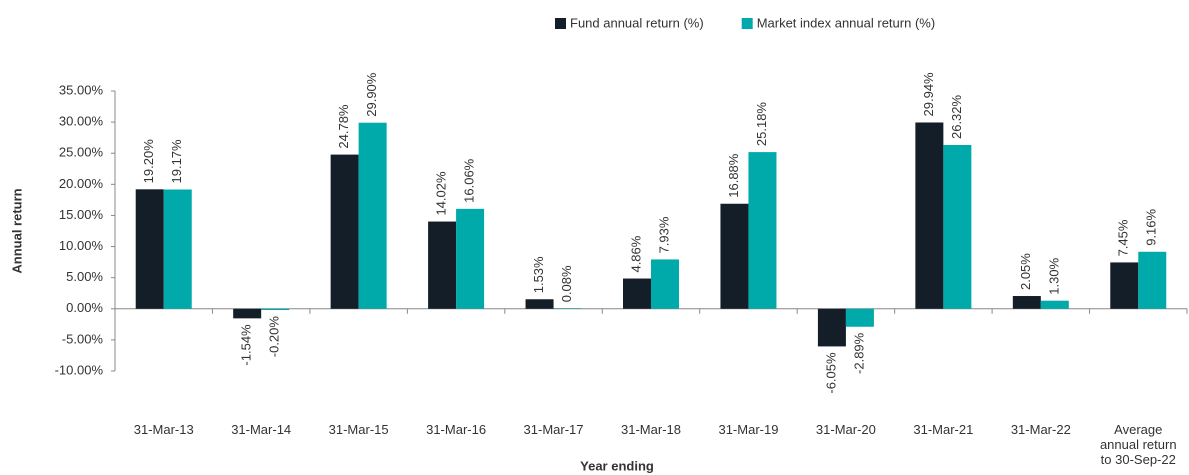  I want to click on y-tick-label: -10.00%, so click(79, 369).